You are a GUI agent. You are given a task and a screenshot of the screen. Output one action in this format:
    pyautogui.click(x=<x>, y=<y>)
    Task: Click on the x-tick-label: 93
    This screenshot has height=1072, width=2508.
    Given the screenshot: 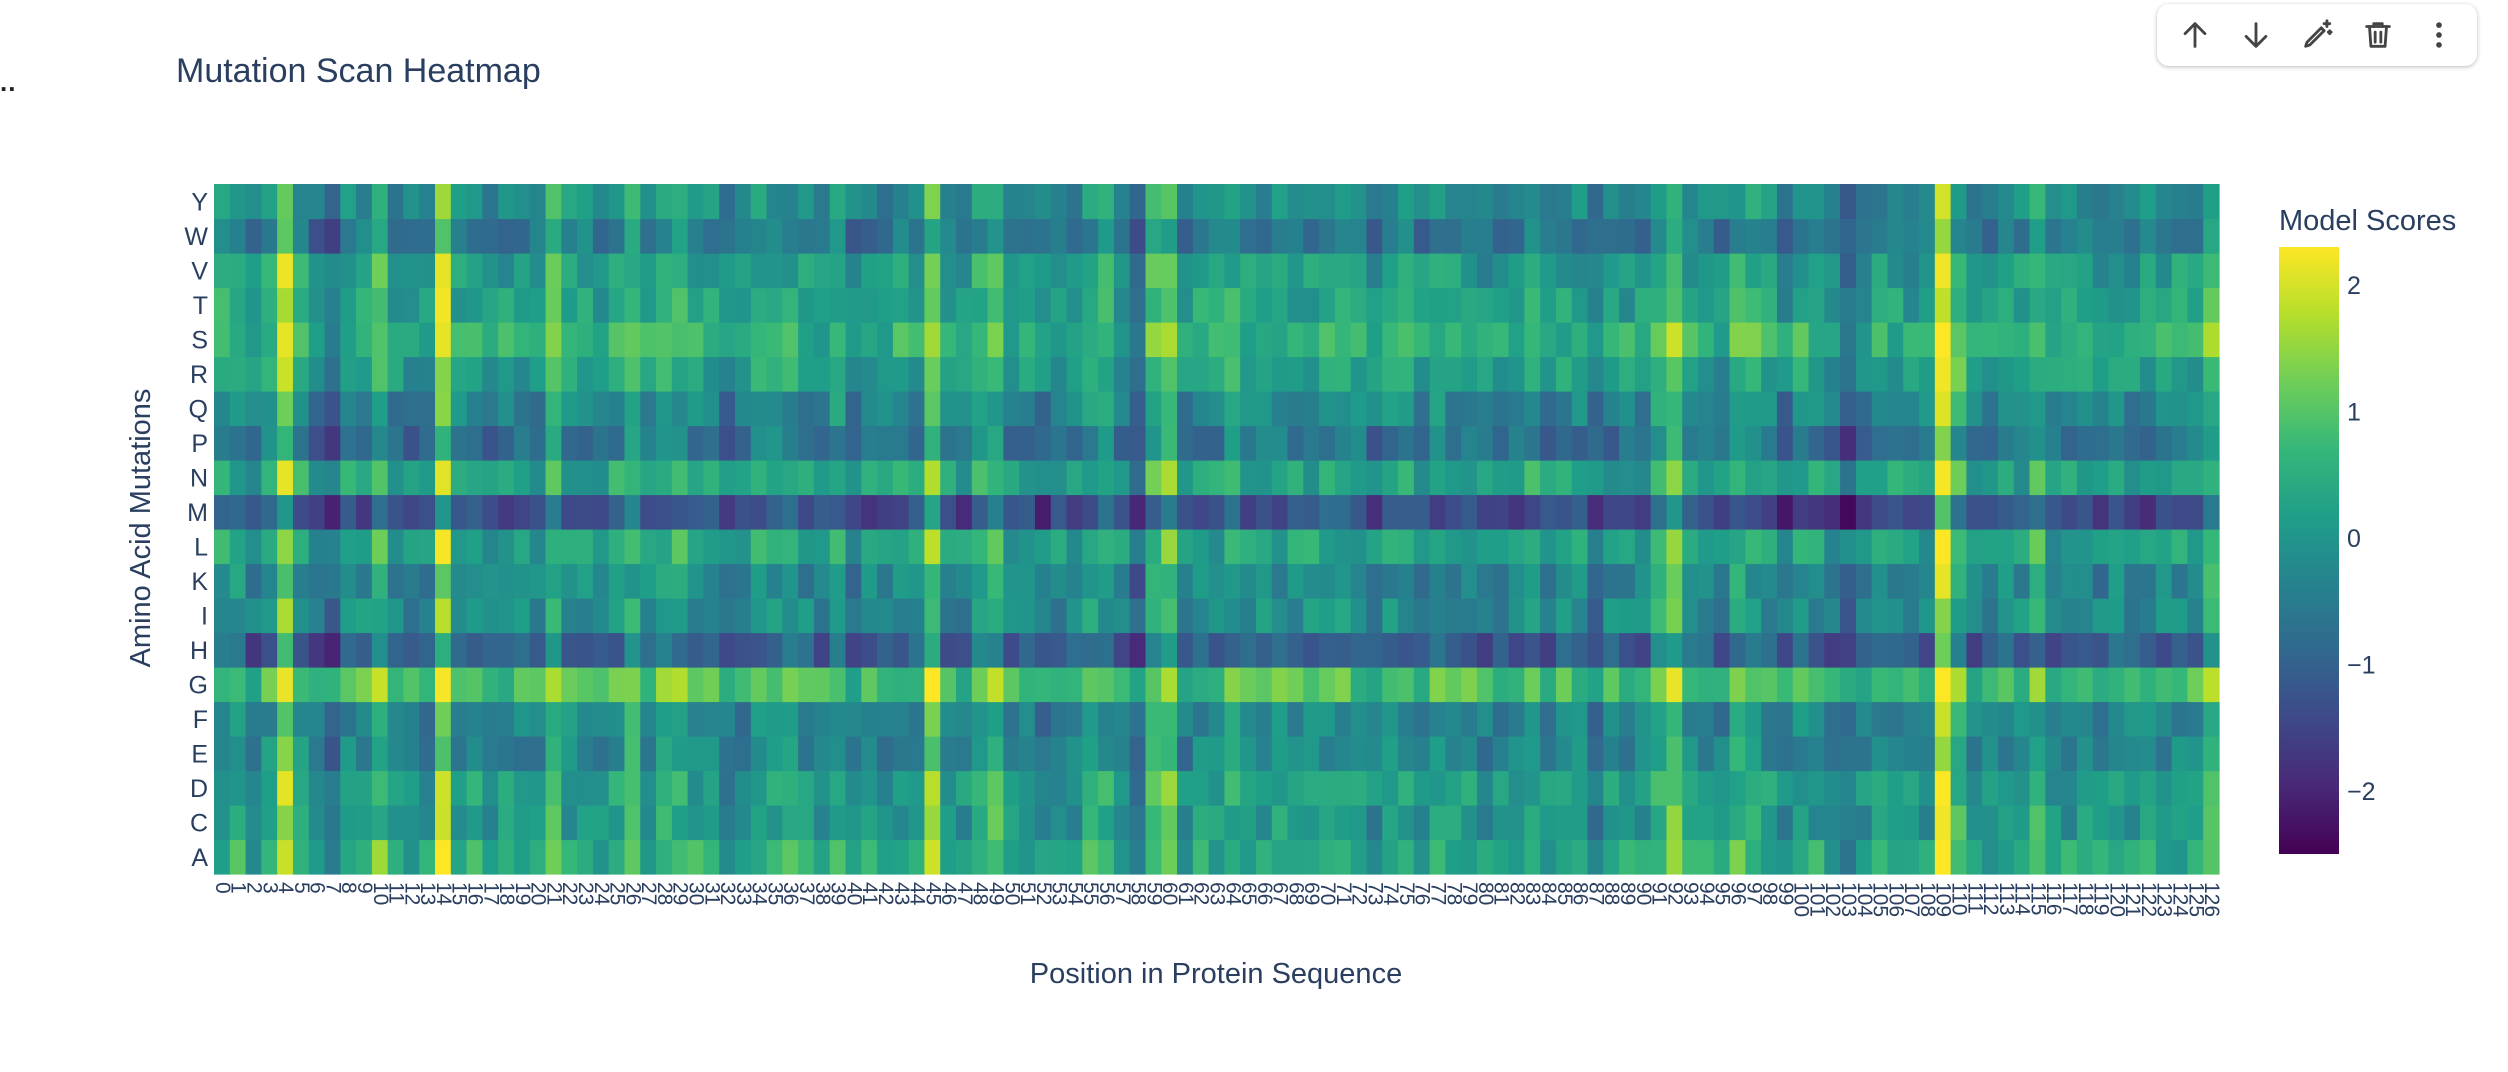 What is the action you would take?
    pyautogui.click(x=1690, y=893)
    